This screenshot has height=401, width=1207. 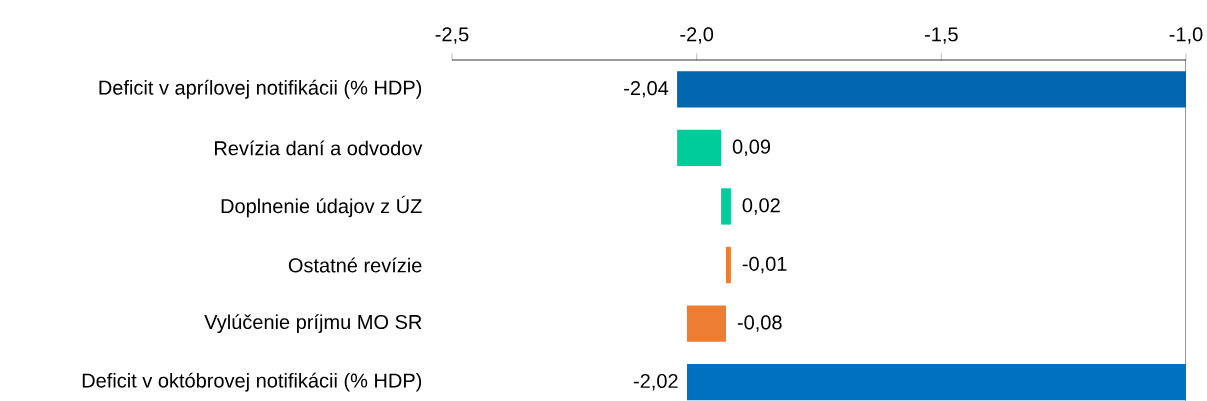 What do you see at coordinates (759, 323) in the screenshot?
I see `data-label: -0,08` at bounding box center [759, 323].